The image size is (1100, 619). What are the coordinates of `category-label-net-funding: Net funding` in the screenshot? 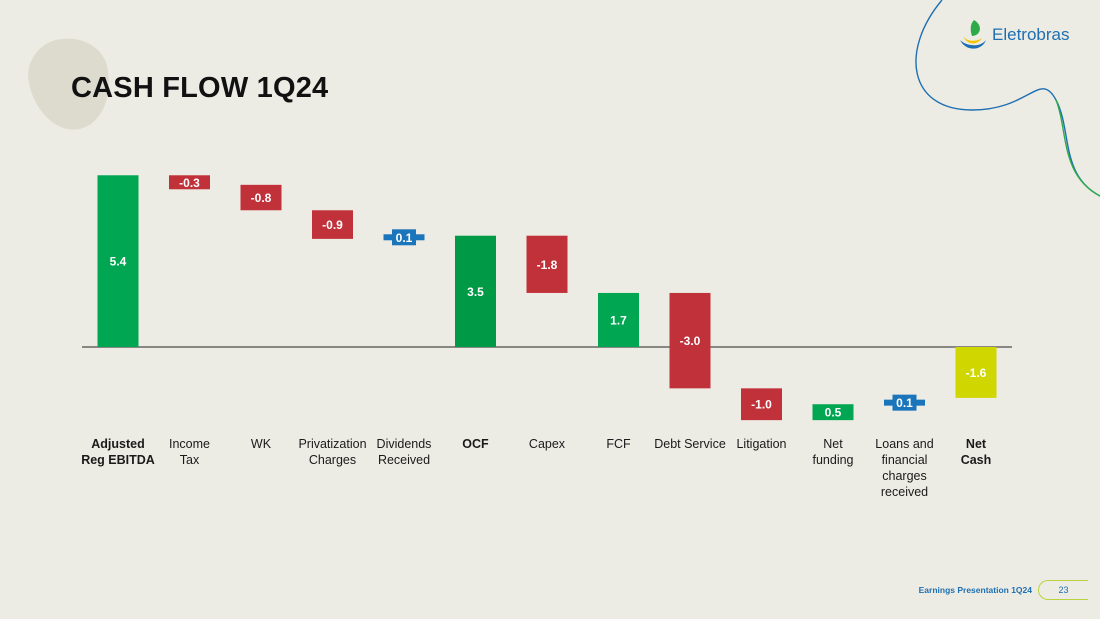 It's located at (833, 452).